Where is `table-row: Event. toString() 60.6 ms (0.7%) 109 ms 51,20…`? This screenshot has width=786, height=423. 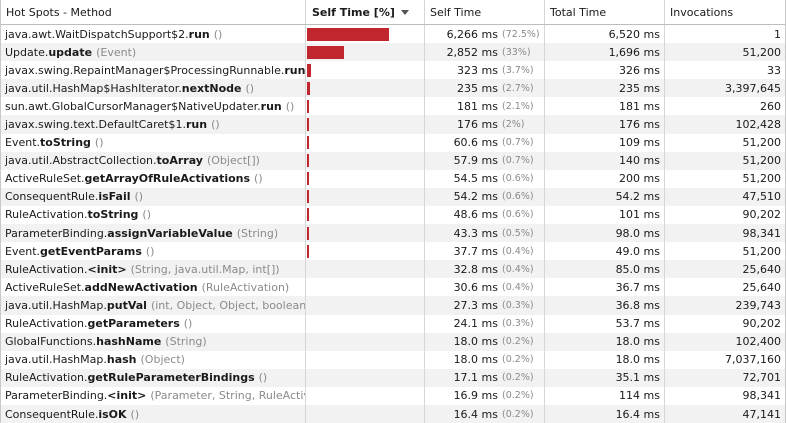
table-row: Event. toString() 60.6 ms (0.7%) 109 ms 51,20… is located at coordinates (393, 142).